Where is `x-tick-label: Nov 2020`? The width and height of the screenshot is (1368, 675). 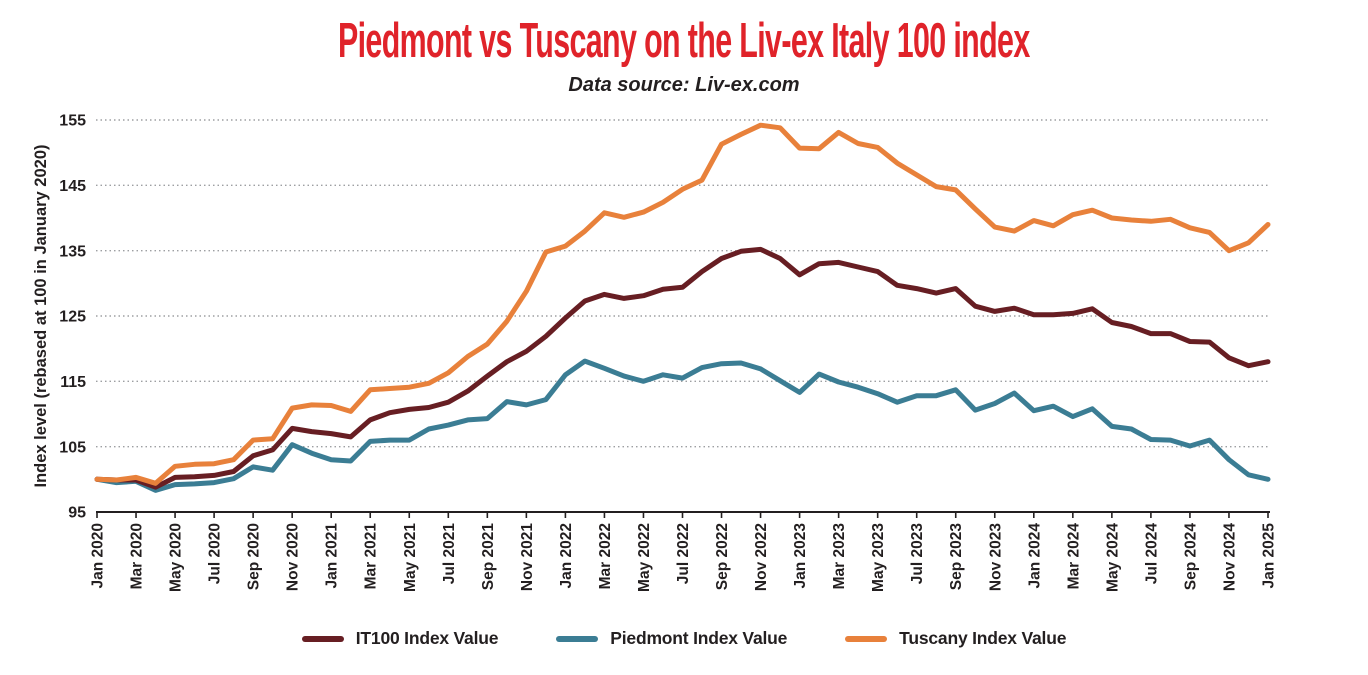
x-tick-label: Nov 2020 is located at coordinates (293, 557).